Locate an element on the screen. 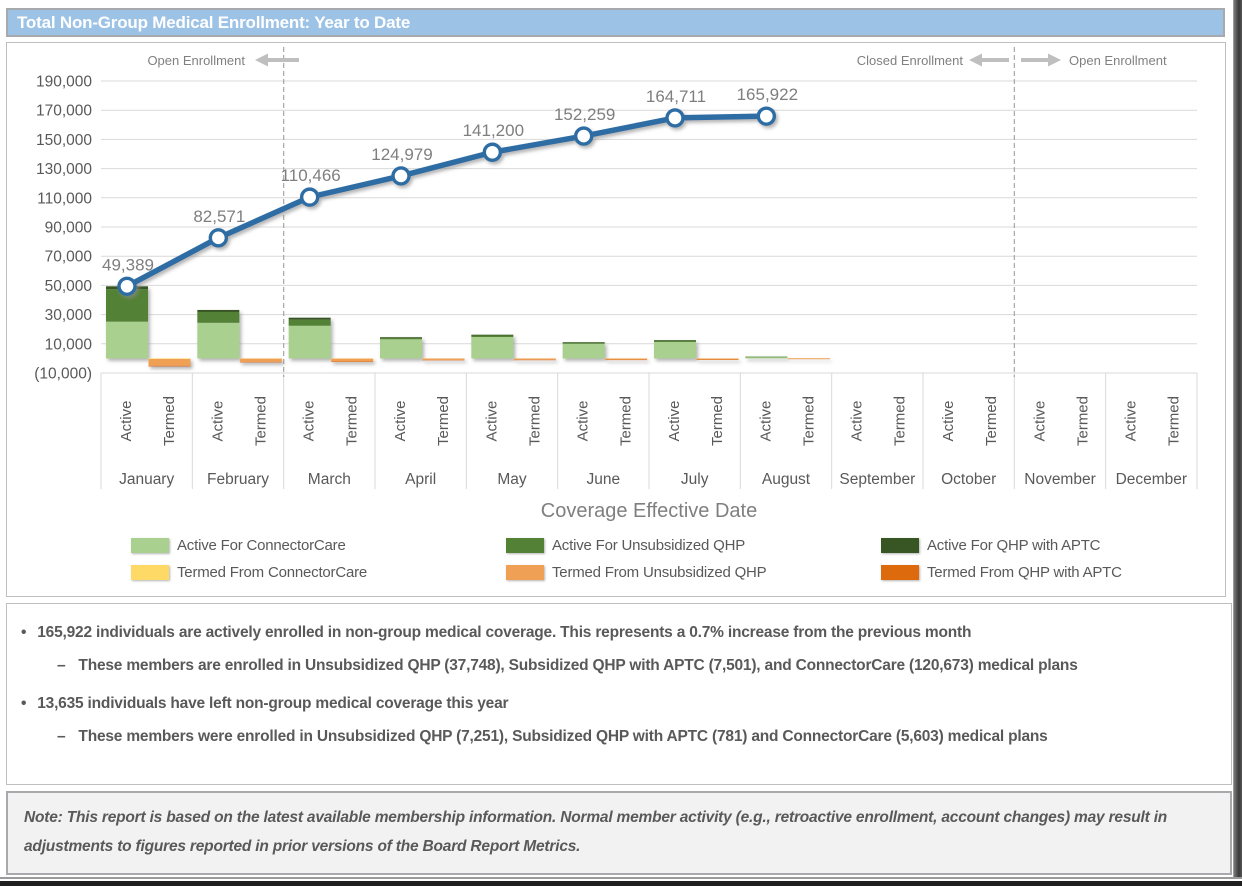 The image size is (1242, 886). legend-item-active-qhp-aptc: Active For QHP with APTC is located at coordinates (1041, 545).